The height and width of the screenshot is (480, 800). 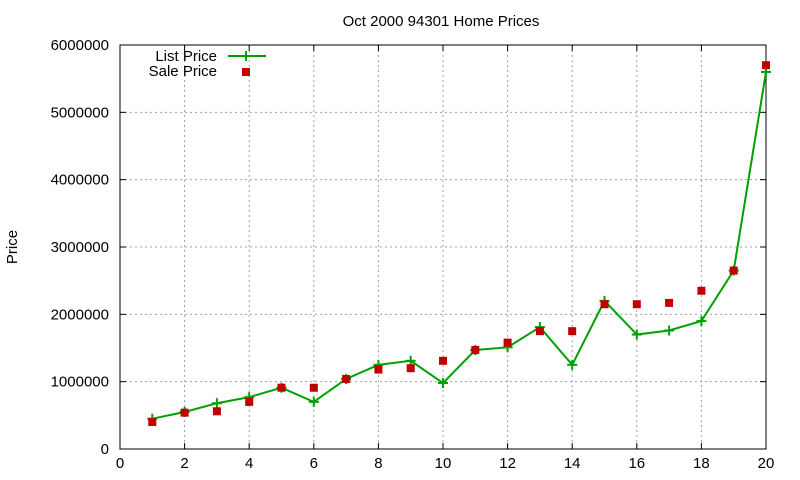 I want to click on y-tick-label: 6000000, so click(x=80, y=45).